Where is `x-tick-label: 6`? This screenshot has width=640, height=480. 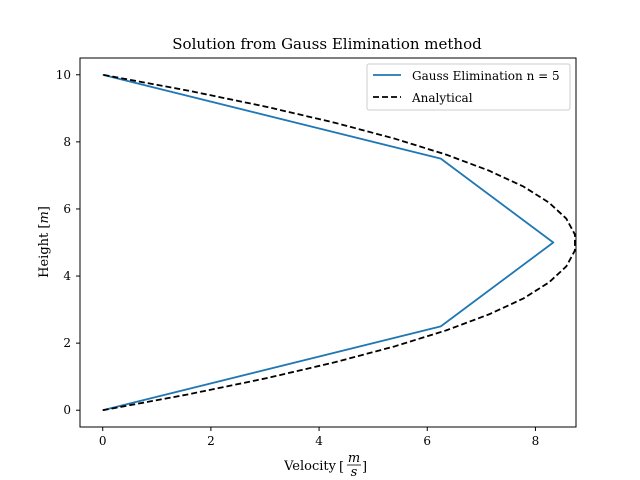 x-tick-label: 6 is located at coordinates (427, 441).